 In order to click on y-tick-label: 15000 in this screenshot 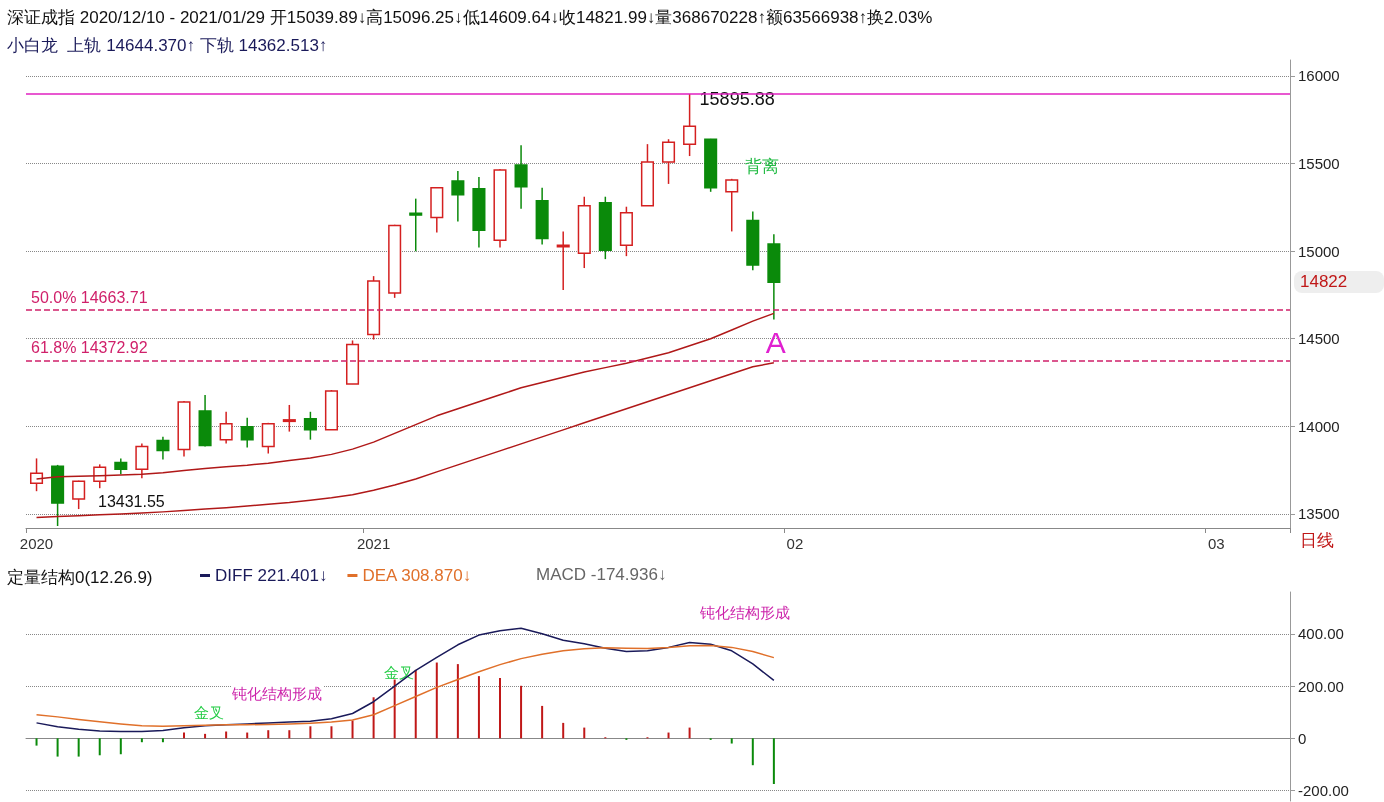, I will do `click(1319, 251)`.